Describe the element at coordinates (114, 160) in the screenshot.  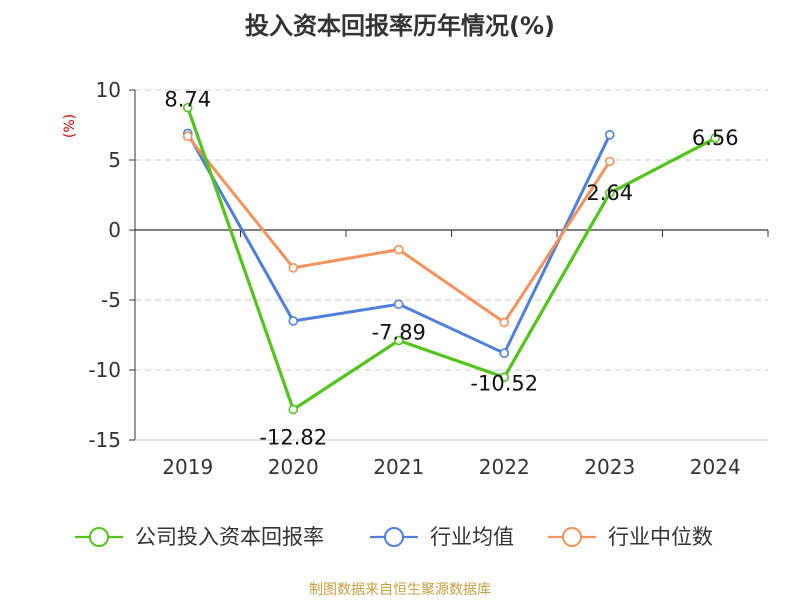
I see `y-tick-label: 5` at that location.